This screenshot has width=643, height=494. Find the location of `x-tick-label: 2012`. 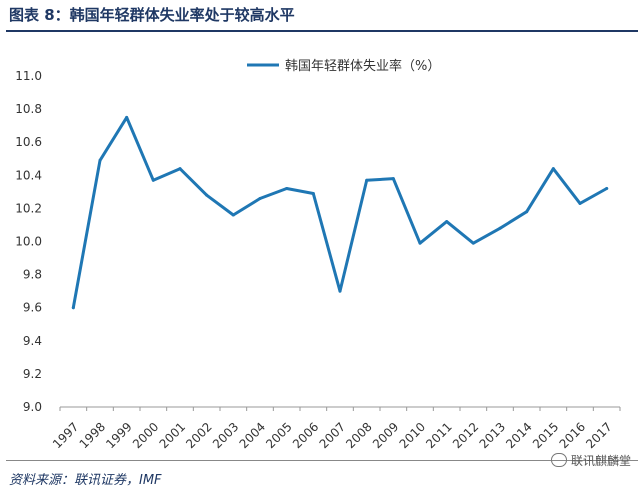

x-tick-label: 2012 is located at coordinates (465, 435).